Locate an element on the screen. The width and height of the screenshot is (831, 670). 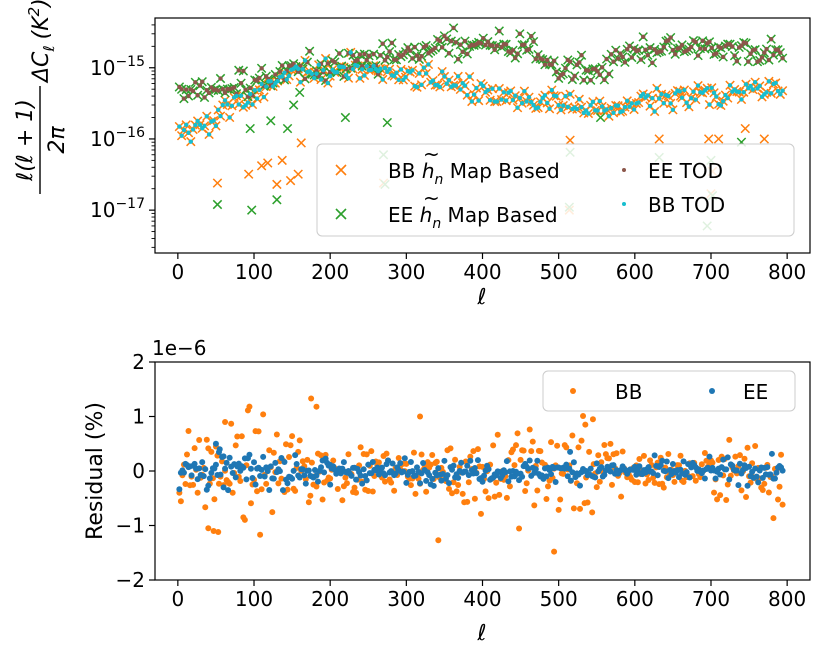
legend-sub-ee: n is located at coordinates (436, 224).